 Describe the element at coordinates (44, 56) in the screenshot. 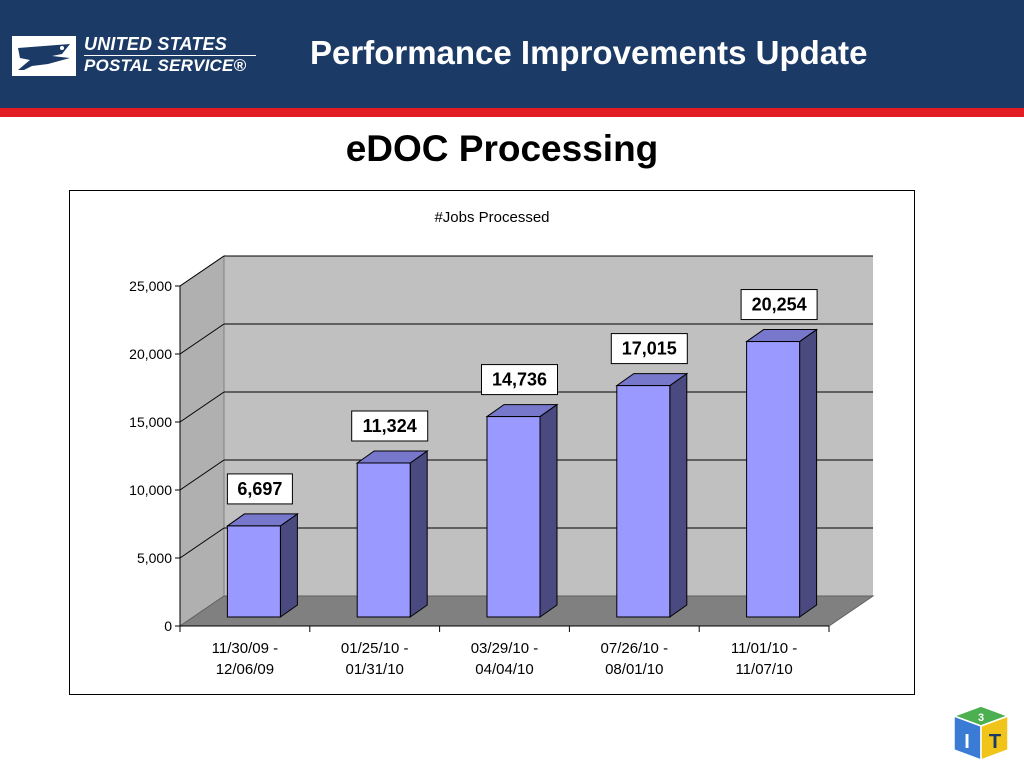

I see `eagle-icon` at that location.